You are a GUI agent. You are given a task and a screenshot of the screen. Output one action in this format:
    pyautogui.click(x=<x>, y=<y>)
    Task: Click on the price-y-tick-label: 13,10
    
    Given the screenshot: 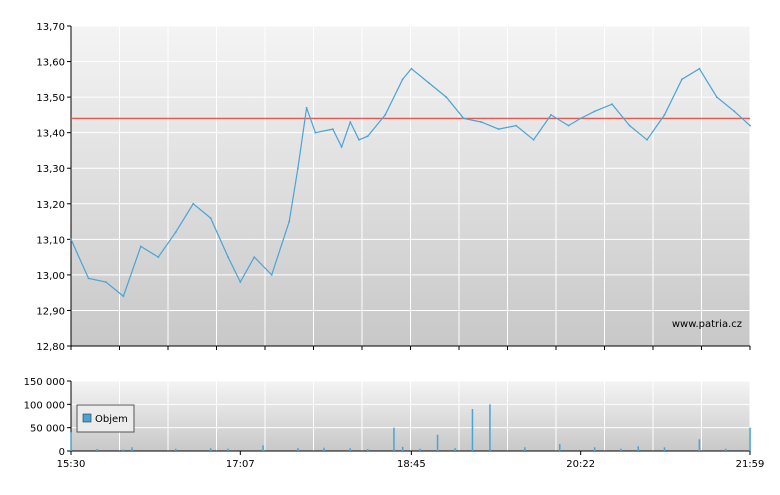 What is the action you would take?
    pyautogui.click(x=50, y=240)
    